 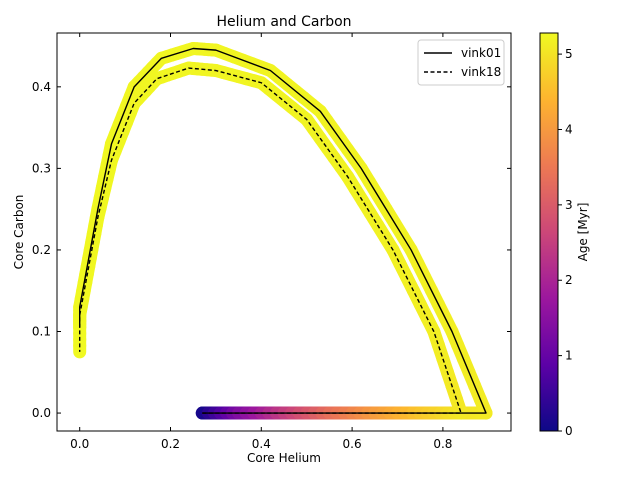 I want to click on legend-label-vink18: vink18, so click(x=481, y=72).